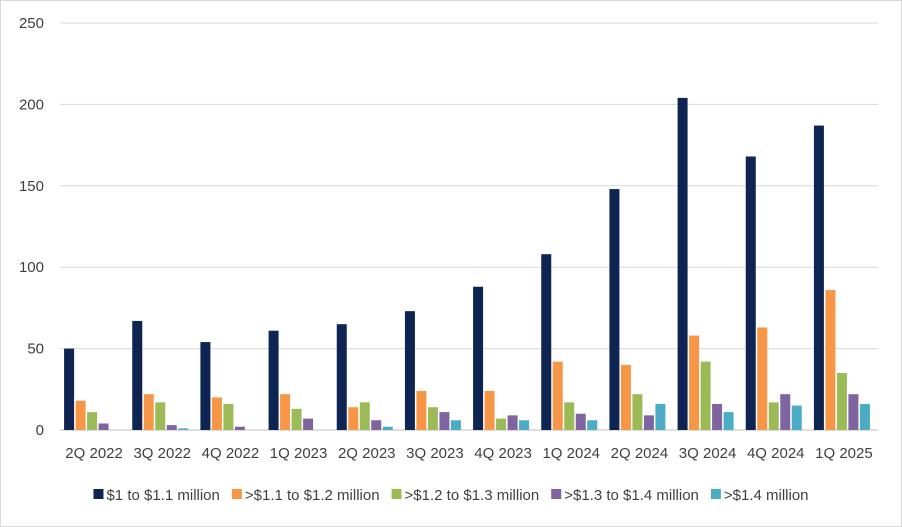  Describe the element at coordinates (312, 495) in the screenshot. I see `legend-label: >$1.1 to $1.2 million` at that location.